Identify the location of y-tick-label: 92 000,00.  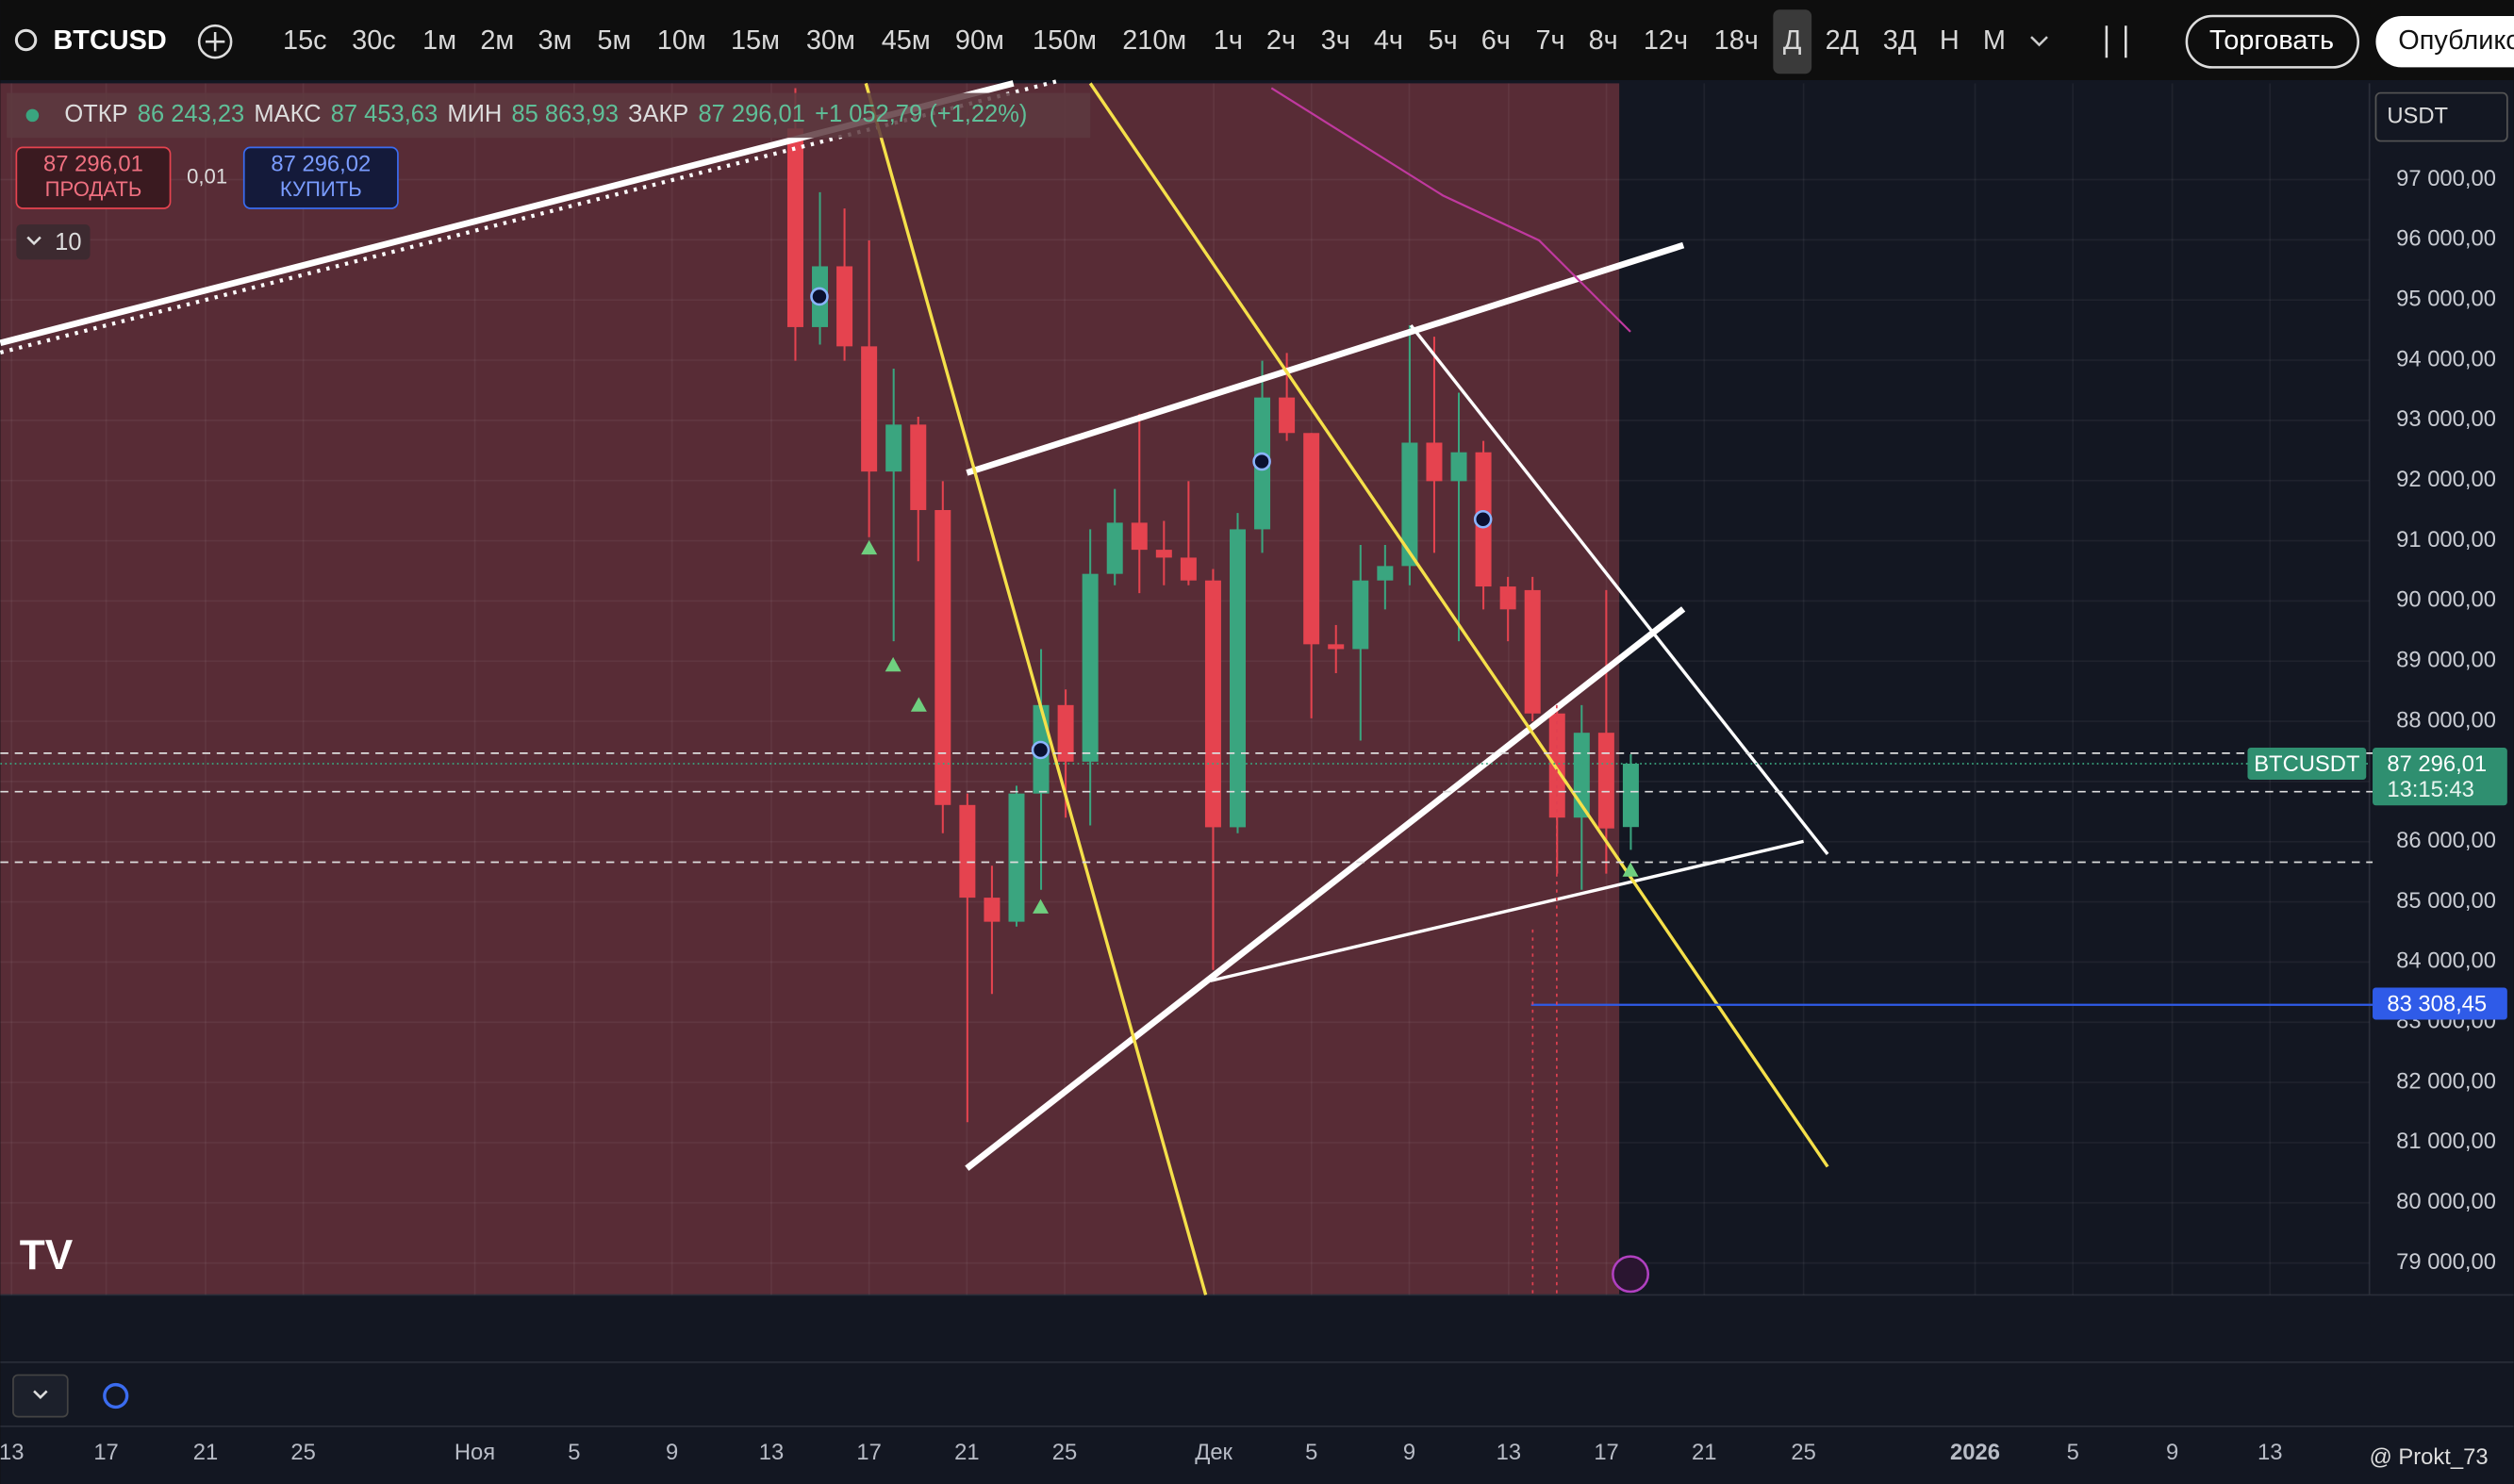
(2446, 479).